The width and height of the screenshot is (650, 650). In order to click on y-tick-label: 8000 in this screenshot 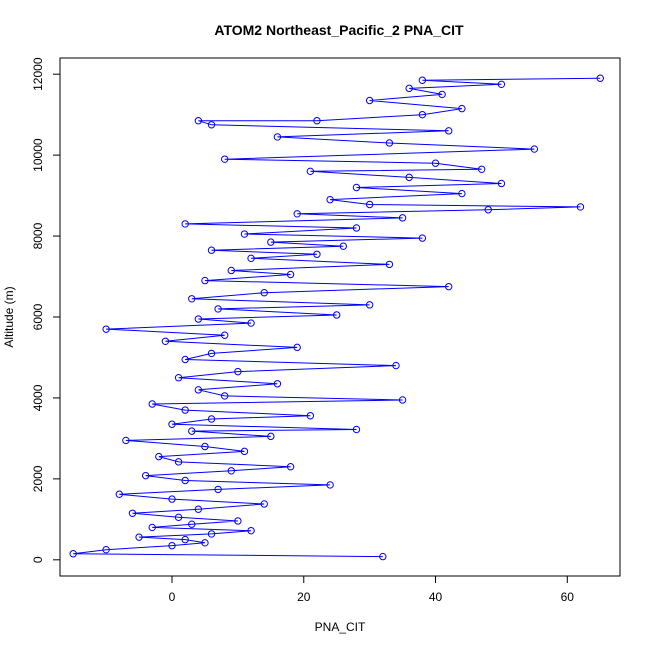, I will do `click(38, 235)`.